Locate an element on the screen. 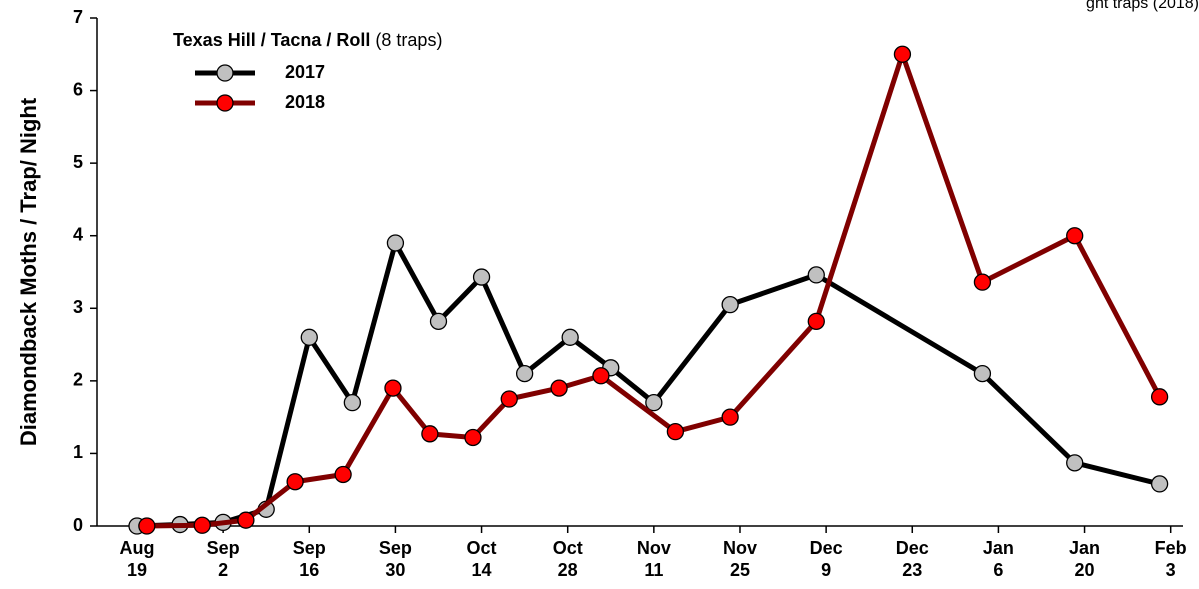 The image size is (1199, 589). x-tick-label: Feb 3 is located at coordinates (1171, 559).